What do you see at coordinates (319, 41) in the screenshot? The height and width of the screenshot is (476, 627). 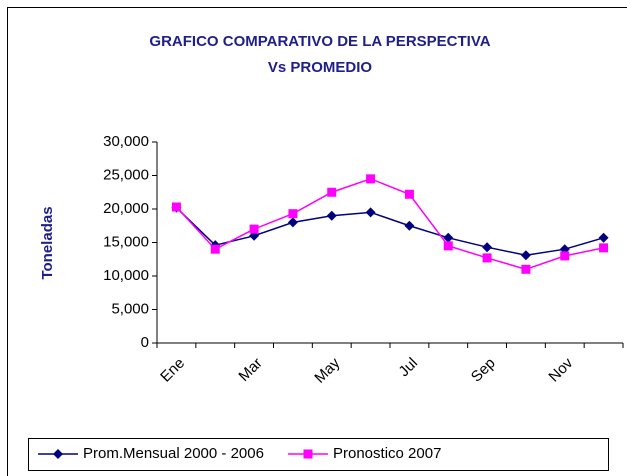 I see `chart-title: GRAFICO COMPARATIVO DE LA PERSPECTIVA` at bounding box center [319, 41].